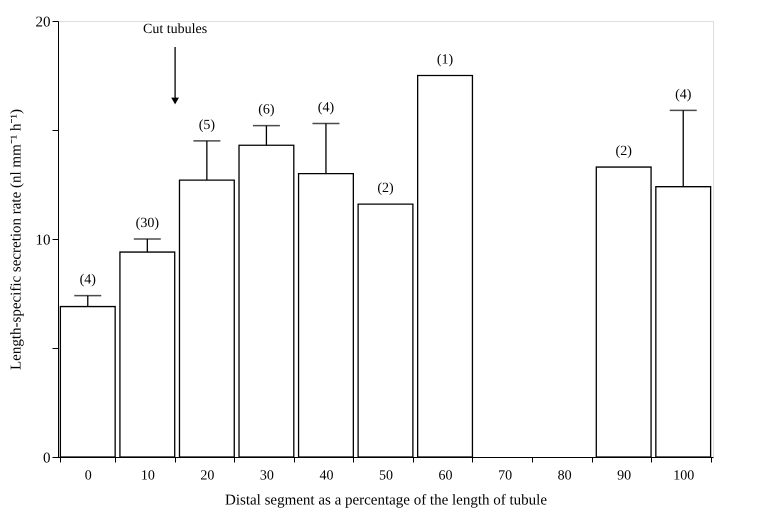 The height and width of the screenshot is (532, 757). Describe the element at coordinates (46, 458) in the screenshot. I see `y-tick-label: 0` at that location.